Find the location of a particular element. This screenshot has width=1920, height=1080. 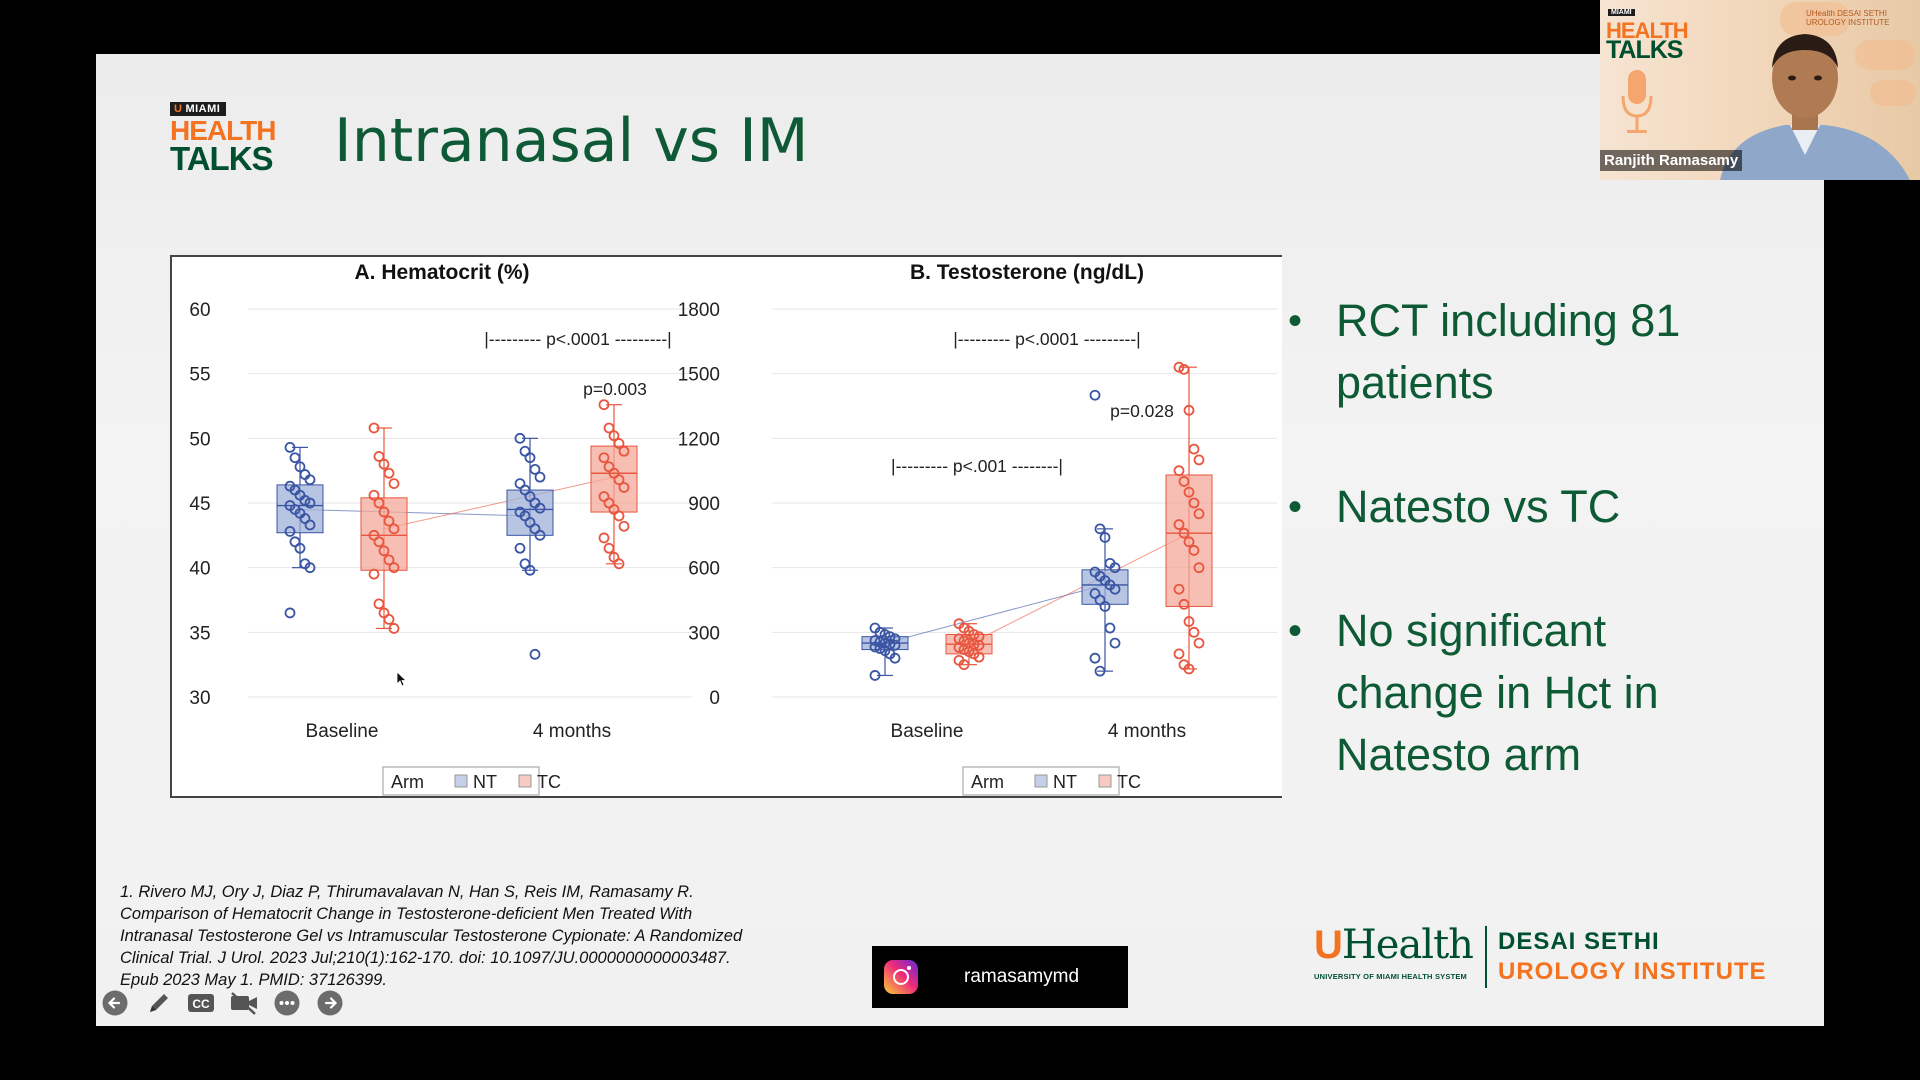

mean-line-tc is located at coordinates (1079, 588).